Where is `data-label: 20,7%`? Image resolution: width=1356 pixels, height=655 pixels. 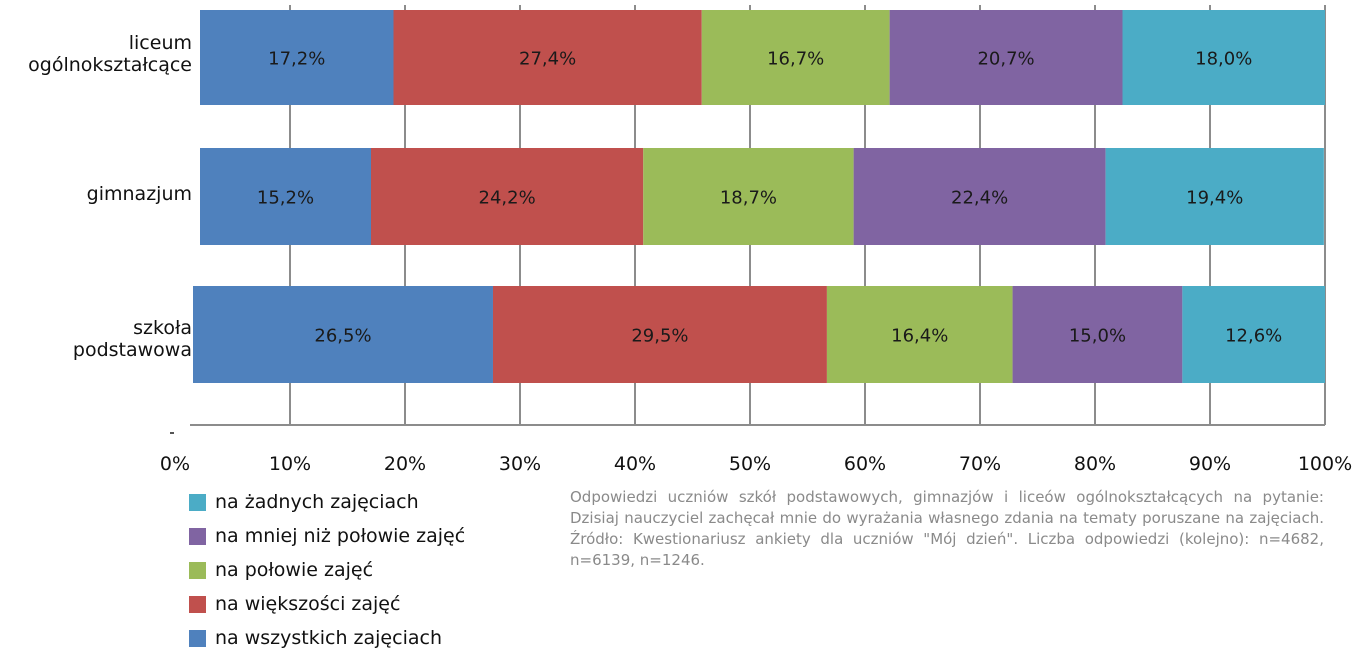
data-label: 20,7% is located at coordinates (1005, 59).